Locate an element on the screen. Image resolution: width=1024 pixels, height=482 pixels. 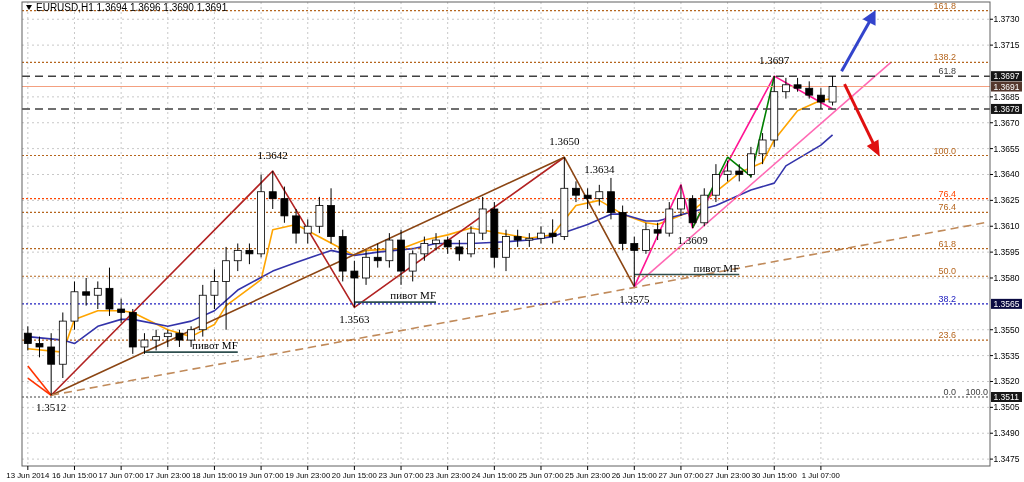
y-tick-label: 1.3505 is located at coordinates (1006, 407).